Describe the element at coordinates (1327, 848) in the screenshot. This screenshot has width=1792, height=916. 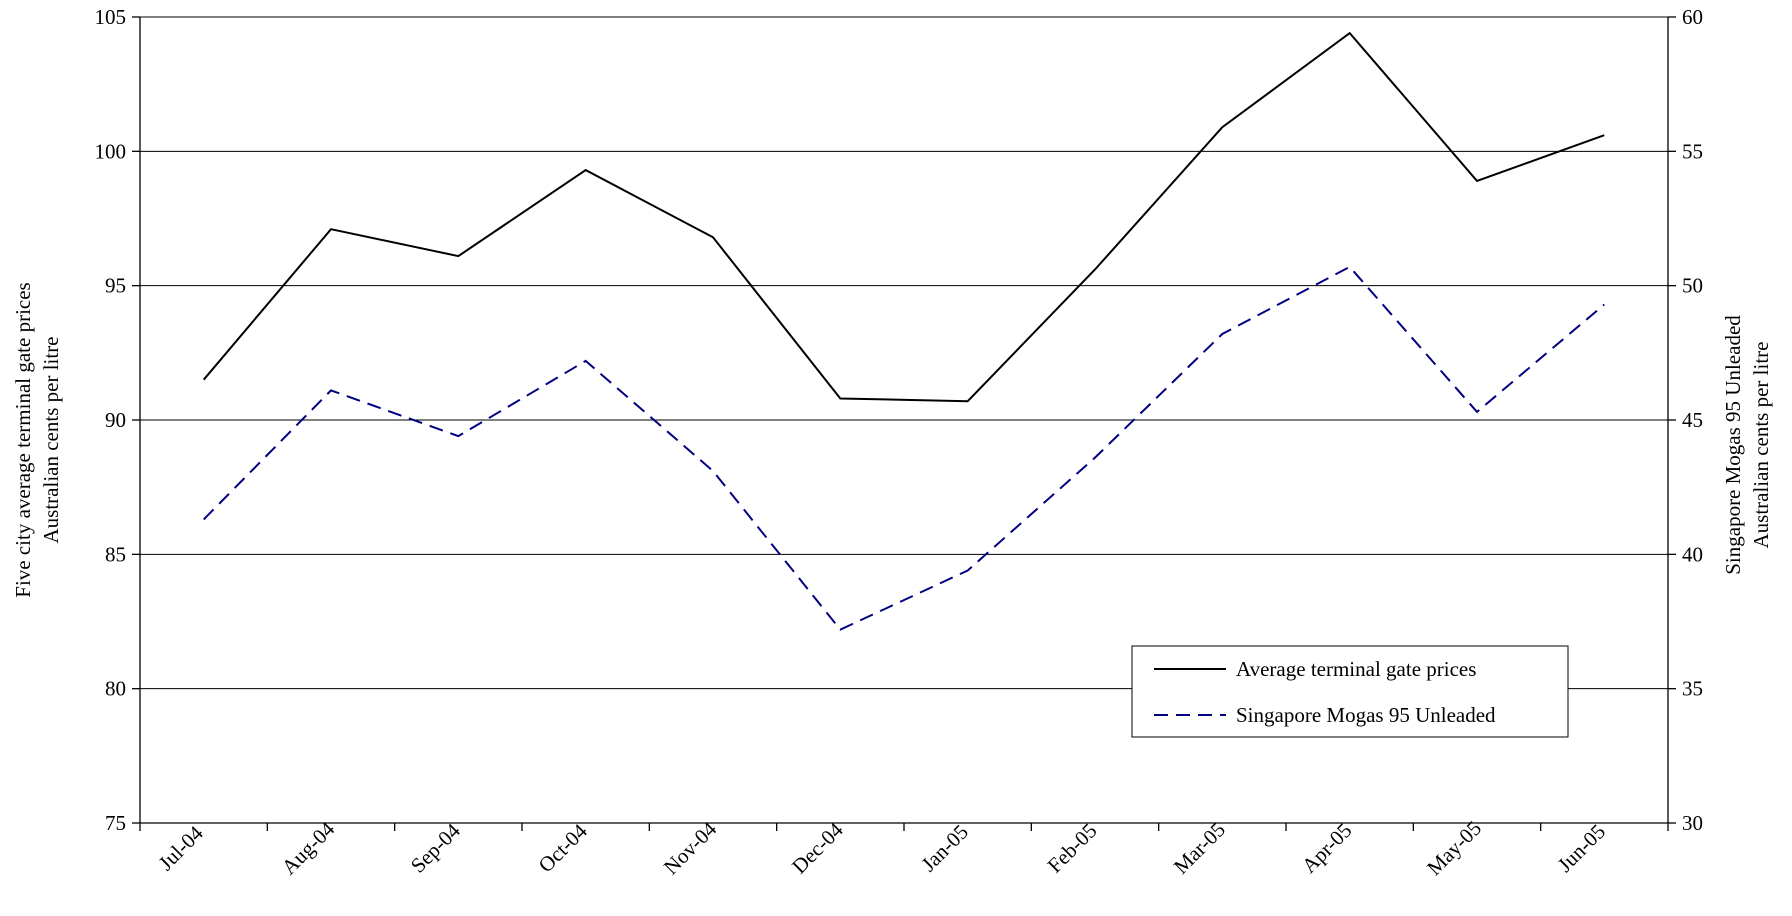
I see `x-tick-label: Apr-05` at that location.